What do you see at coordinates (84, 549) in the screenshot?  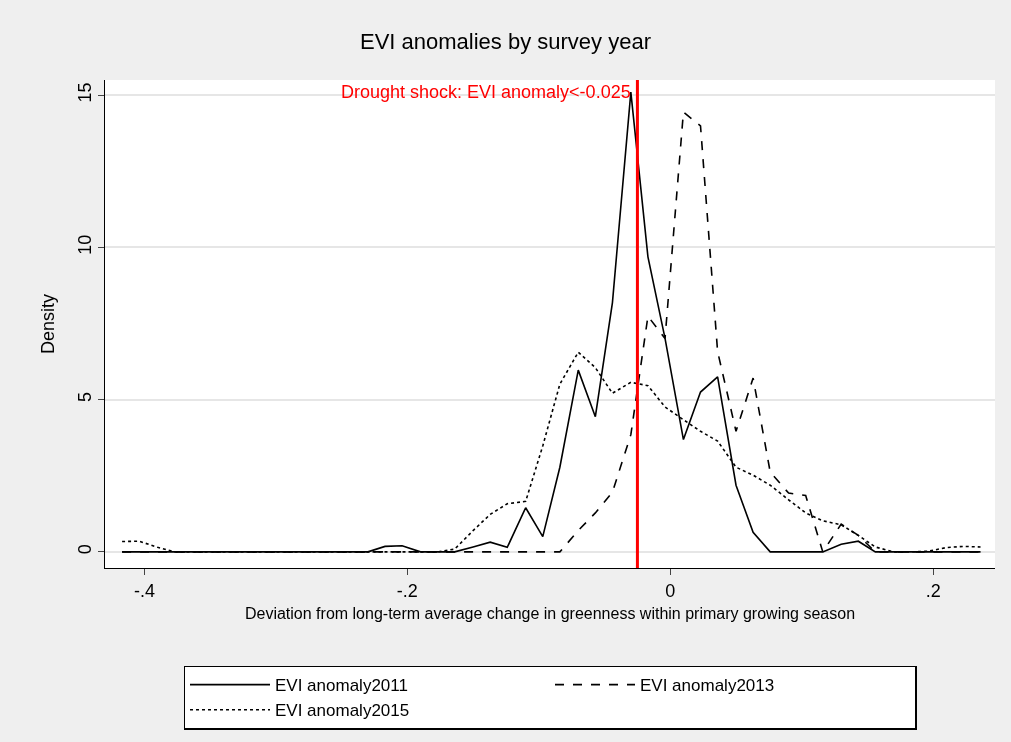 I see `y-tick-label: 0` at bounding box center [84, 549].